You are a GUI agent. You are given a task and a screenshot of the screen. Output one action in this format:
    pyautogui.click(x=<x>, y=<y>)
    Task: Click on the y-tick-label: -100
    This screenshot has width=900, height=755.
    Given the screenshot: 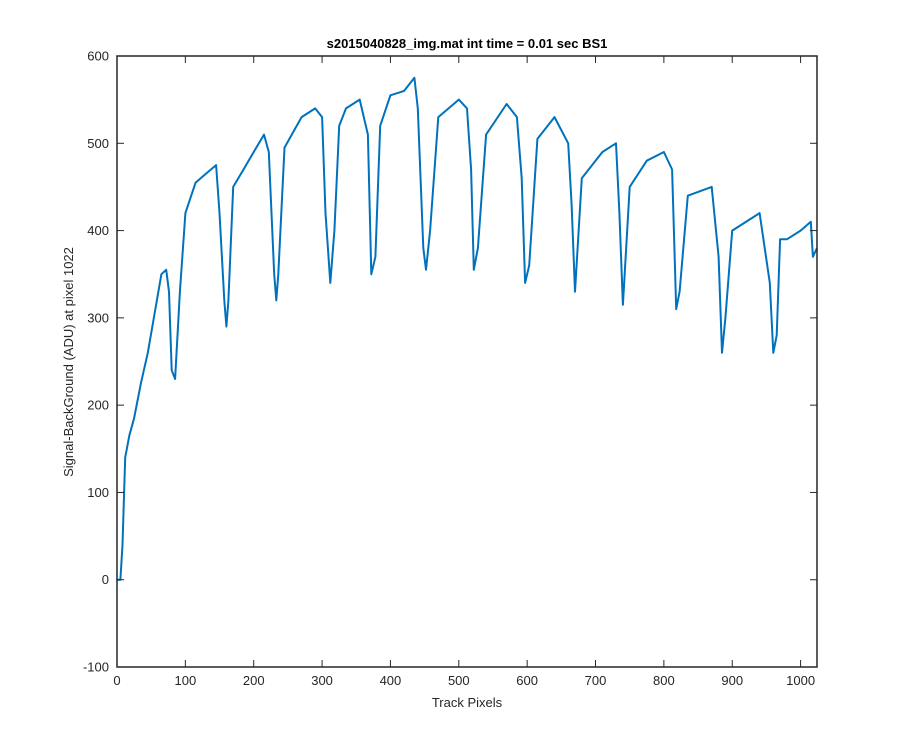 What is the action you would take?
    pyautogui.click(x=96, y=667)
    